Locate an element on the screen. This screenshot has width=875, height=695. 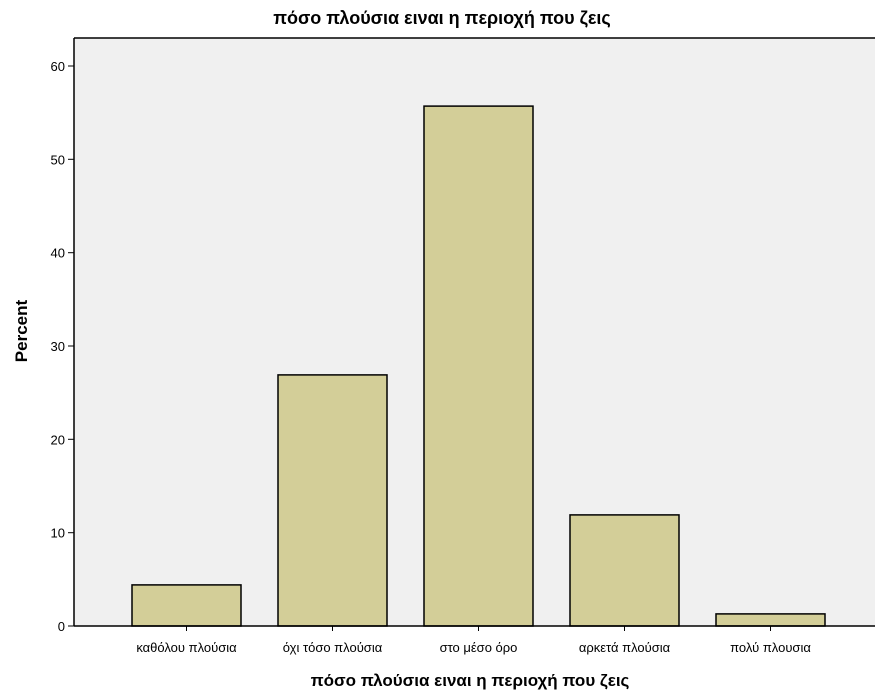
y-tick-label-60: 60 is located at coordinates (58, 66).